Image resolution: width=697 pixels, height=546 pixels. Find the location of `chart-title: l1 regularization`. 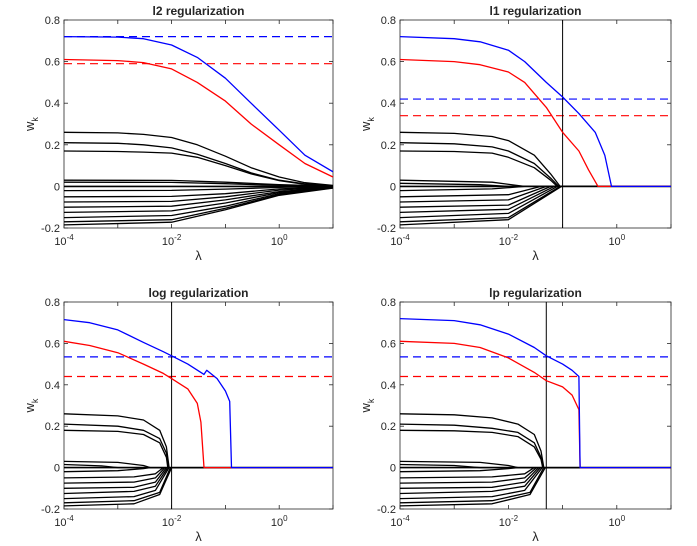

chart-title: l1 regularization is located at coordinates (535, 11).